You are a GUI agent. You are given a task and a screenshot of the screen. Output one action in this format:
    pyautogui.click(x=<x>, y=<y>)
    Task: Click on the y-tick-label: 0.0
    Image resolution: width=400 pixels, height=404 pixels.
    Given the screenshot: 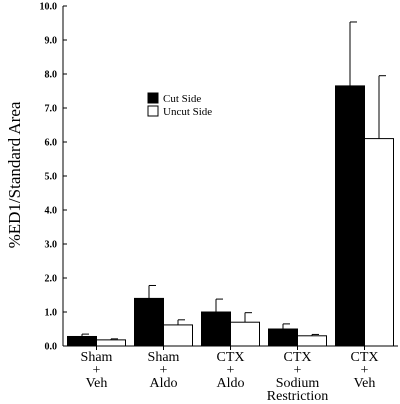 What is the action you would take?
    pyautogui.click(x=51, y=347)
    